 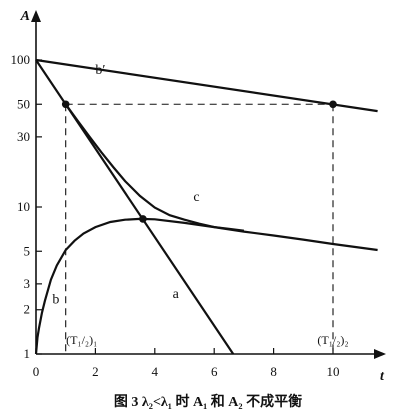 I want to click on y-tick-label-50: 50, so click(x=23, y=103).